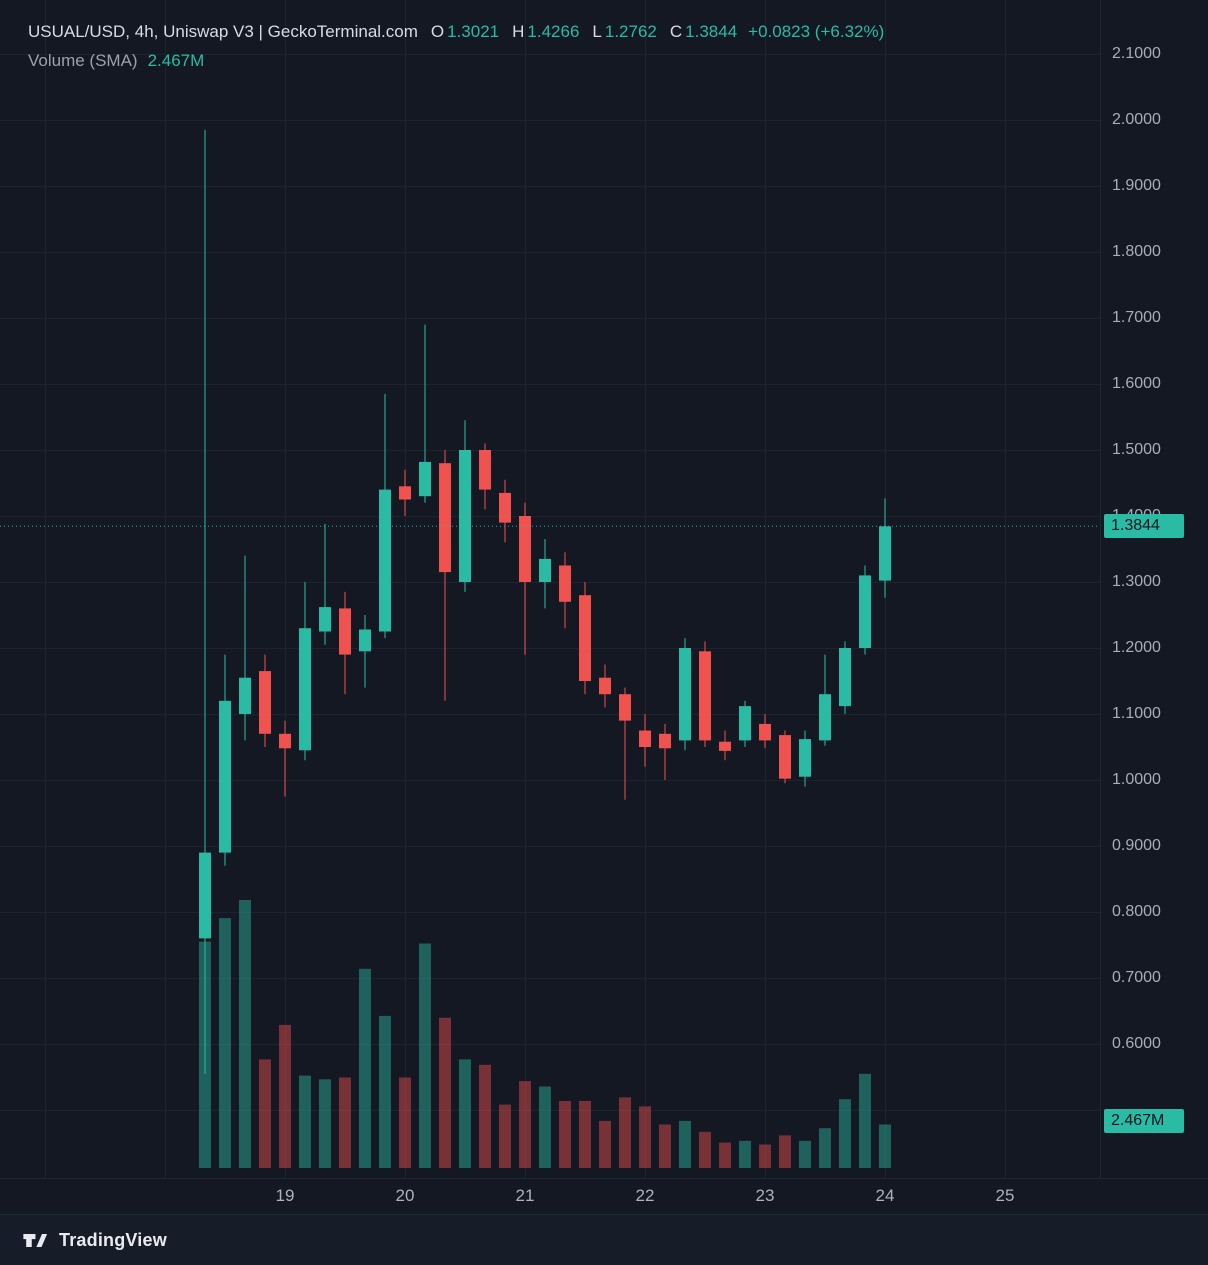 The image size is (1208, 1265). I want to click on open-label: O, so click(437, 31).